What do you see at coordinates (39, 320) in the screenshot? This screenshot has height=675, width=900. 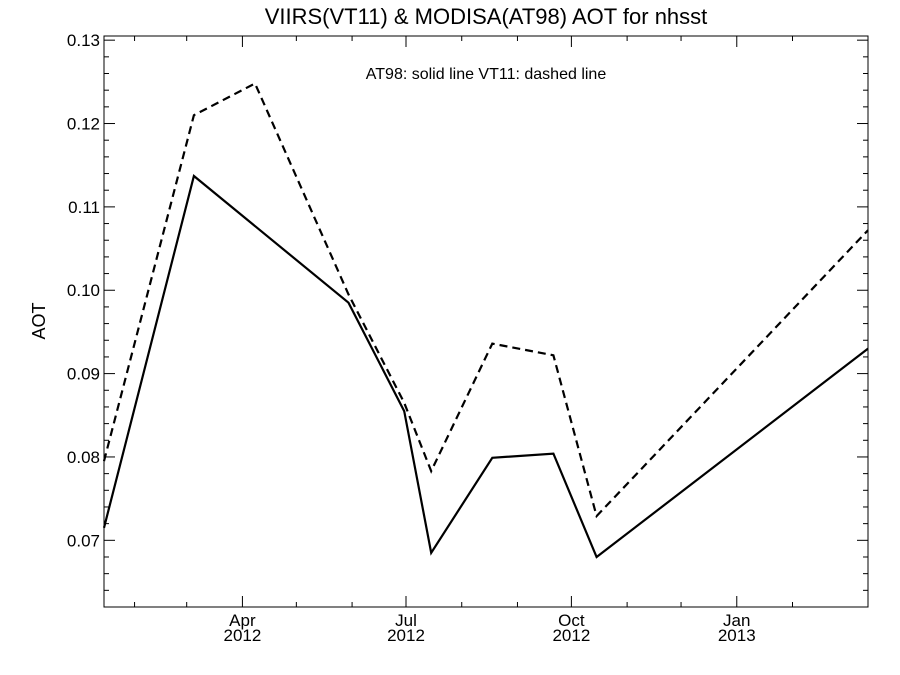 I see `y-axis-label: AOT` at bounding box center [39, 320].